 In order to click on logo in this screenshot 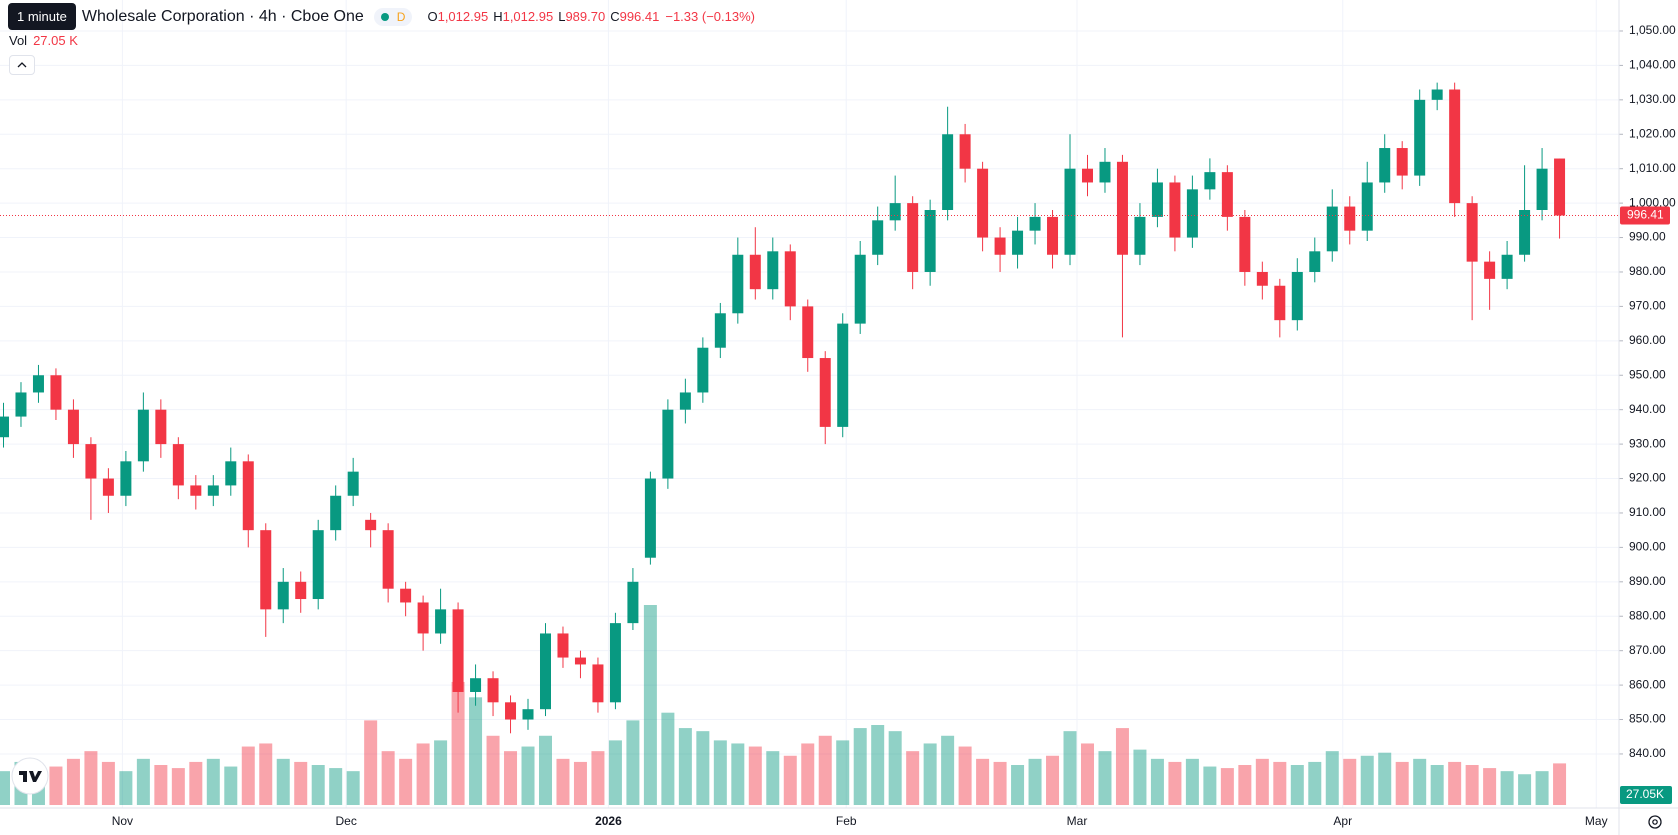, I will do `click(30, 776)`.